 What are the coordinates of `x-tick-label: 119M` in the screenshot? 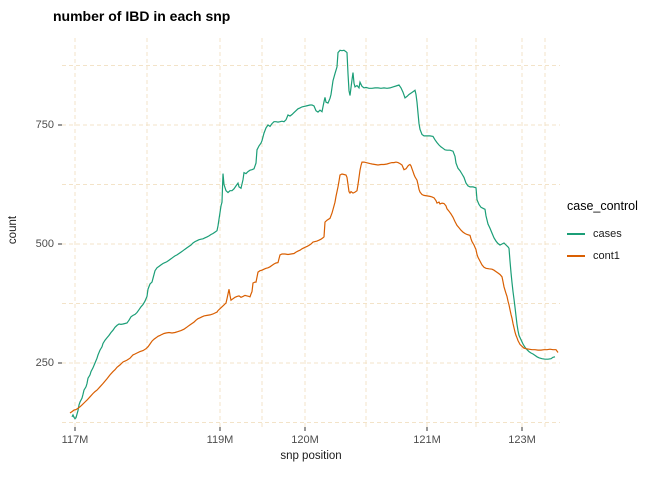 It's located at (220, 440).